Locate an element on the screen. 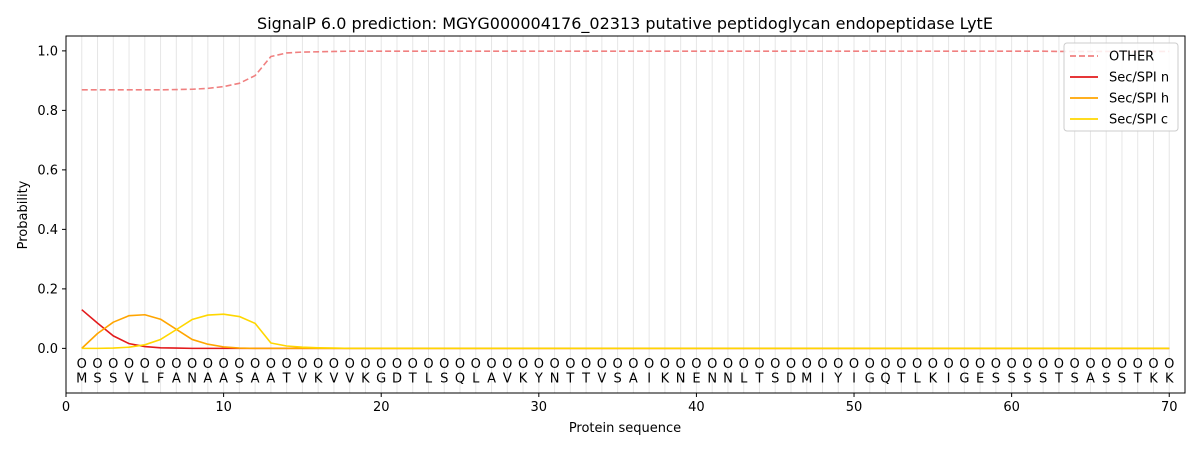 The image size is (1200, 450). residue-label: M is located at coordinates (81, 379).